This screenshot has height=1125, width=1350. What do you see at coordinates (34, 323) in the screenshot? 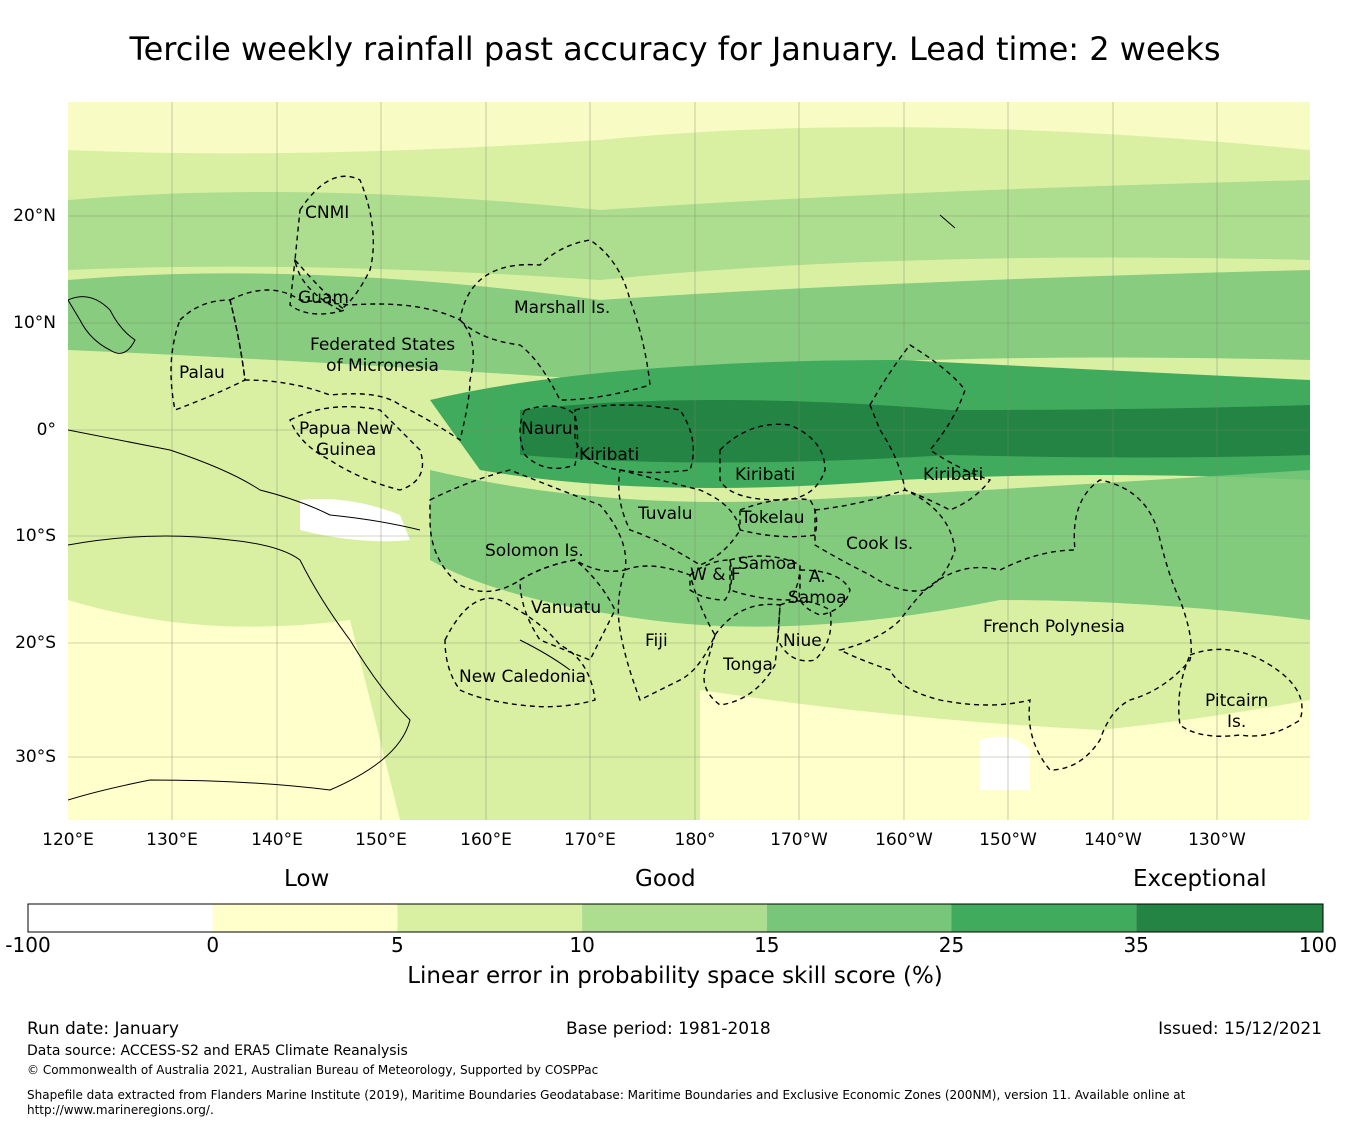
I see `lat-label: 10°N` at bounding box center [34, 323].